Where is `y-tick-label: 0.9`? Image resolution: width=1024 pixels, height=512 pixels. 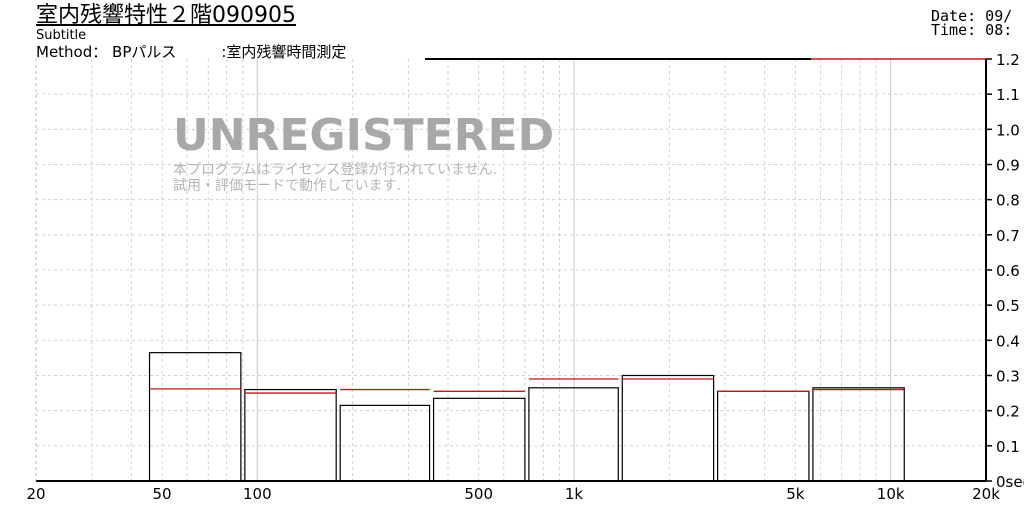 y-tick-label: 0.9 is located at coordinates (1008, 166).